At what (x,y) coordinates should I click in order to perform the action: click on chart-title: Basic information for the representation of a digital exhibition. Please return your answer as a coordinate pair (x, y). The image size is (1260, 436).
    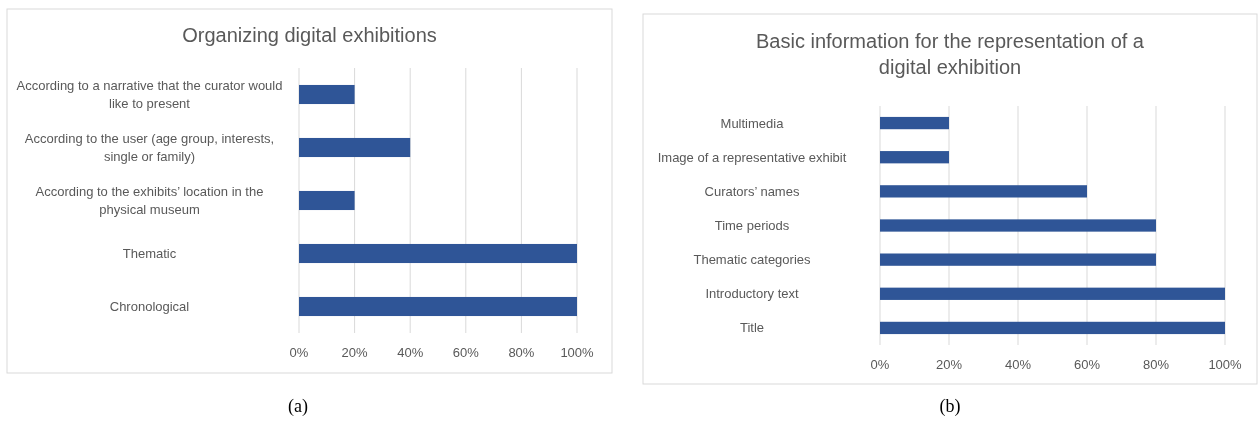
    Looking at the image, I should click on (950, 54).